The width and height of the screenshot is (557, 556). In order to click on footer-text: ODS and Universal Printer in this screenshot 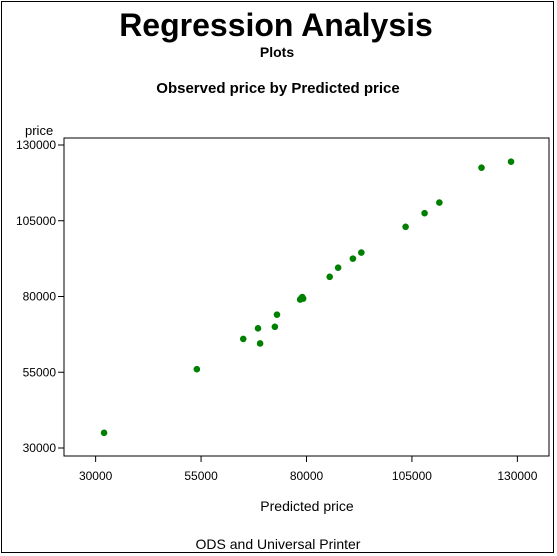, I will do `click(278, 544)`.